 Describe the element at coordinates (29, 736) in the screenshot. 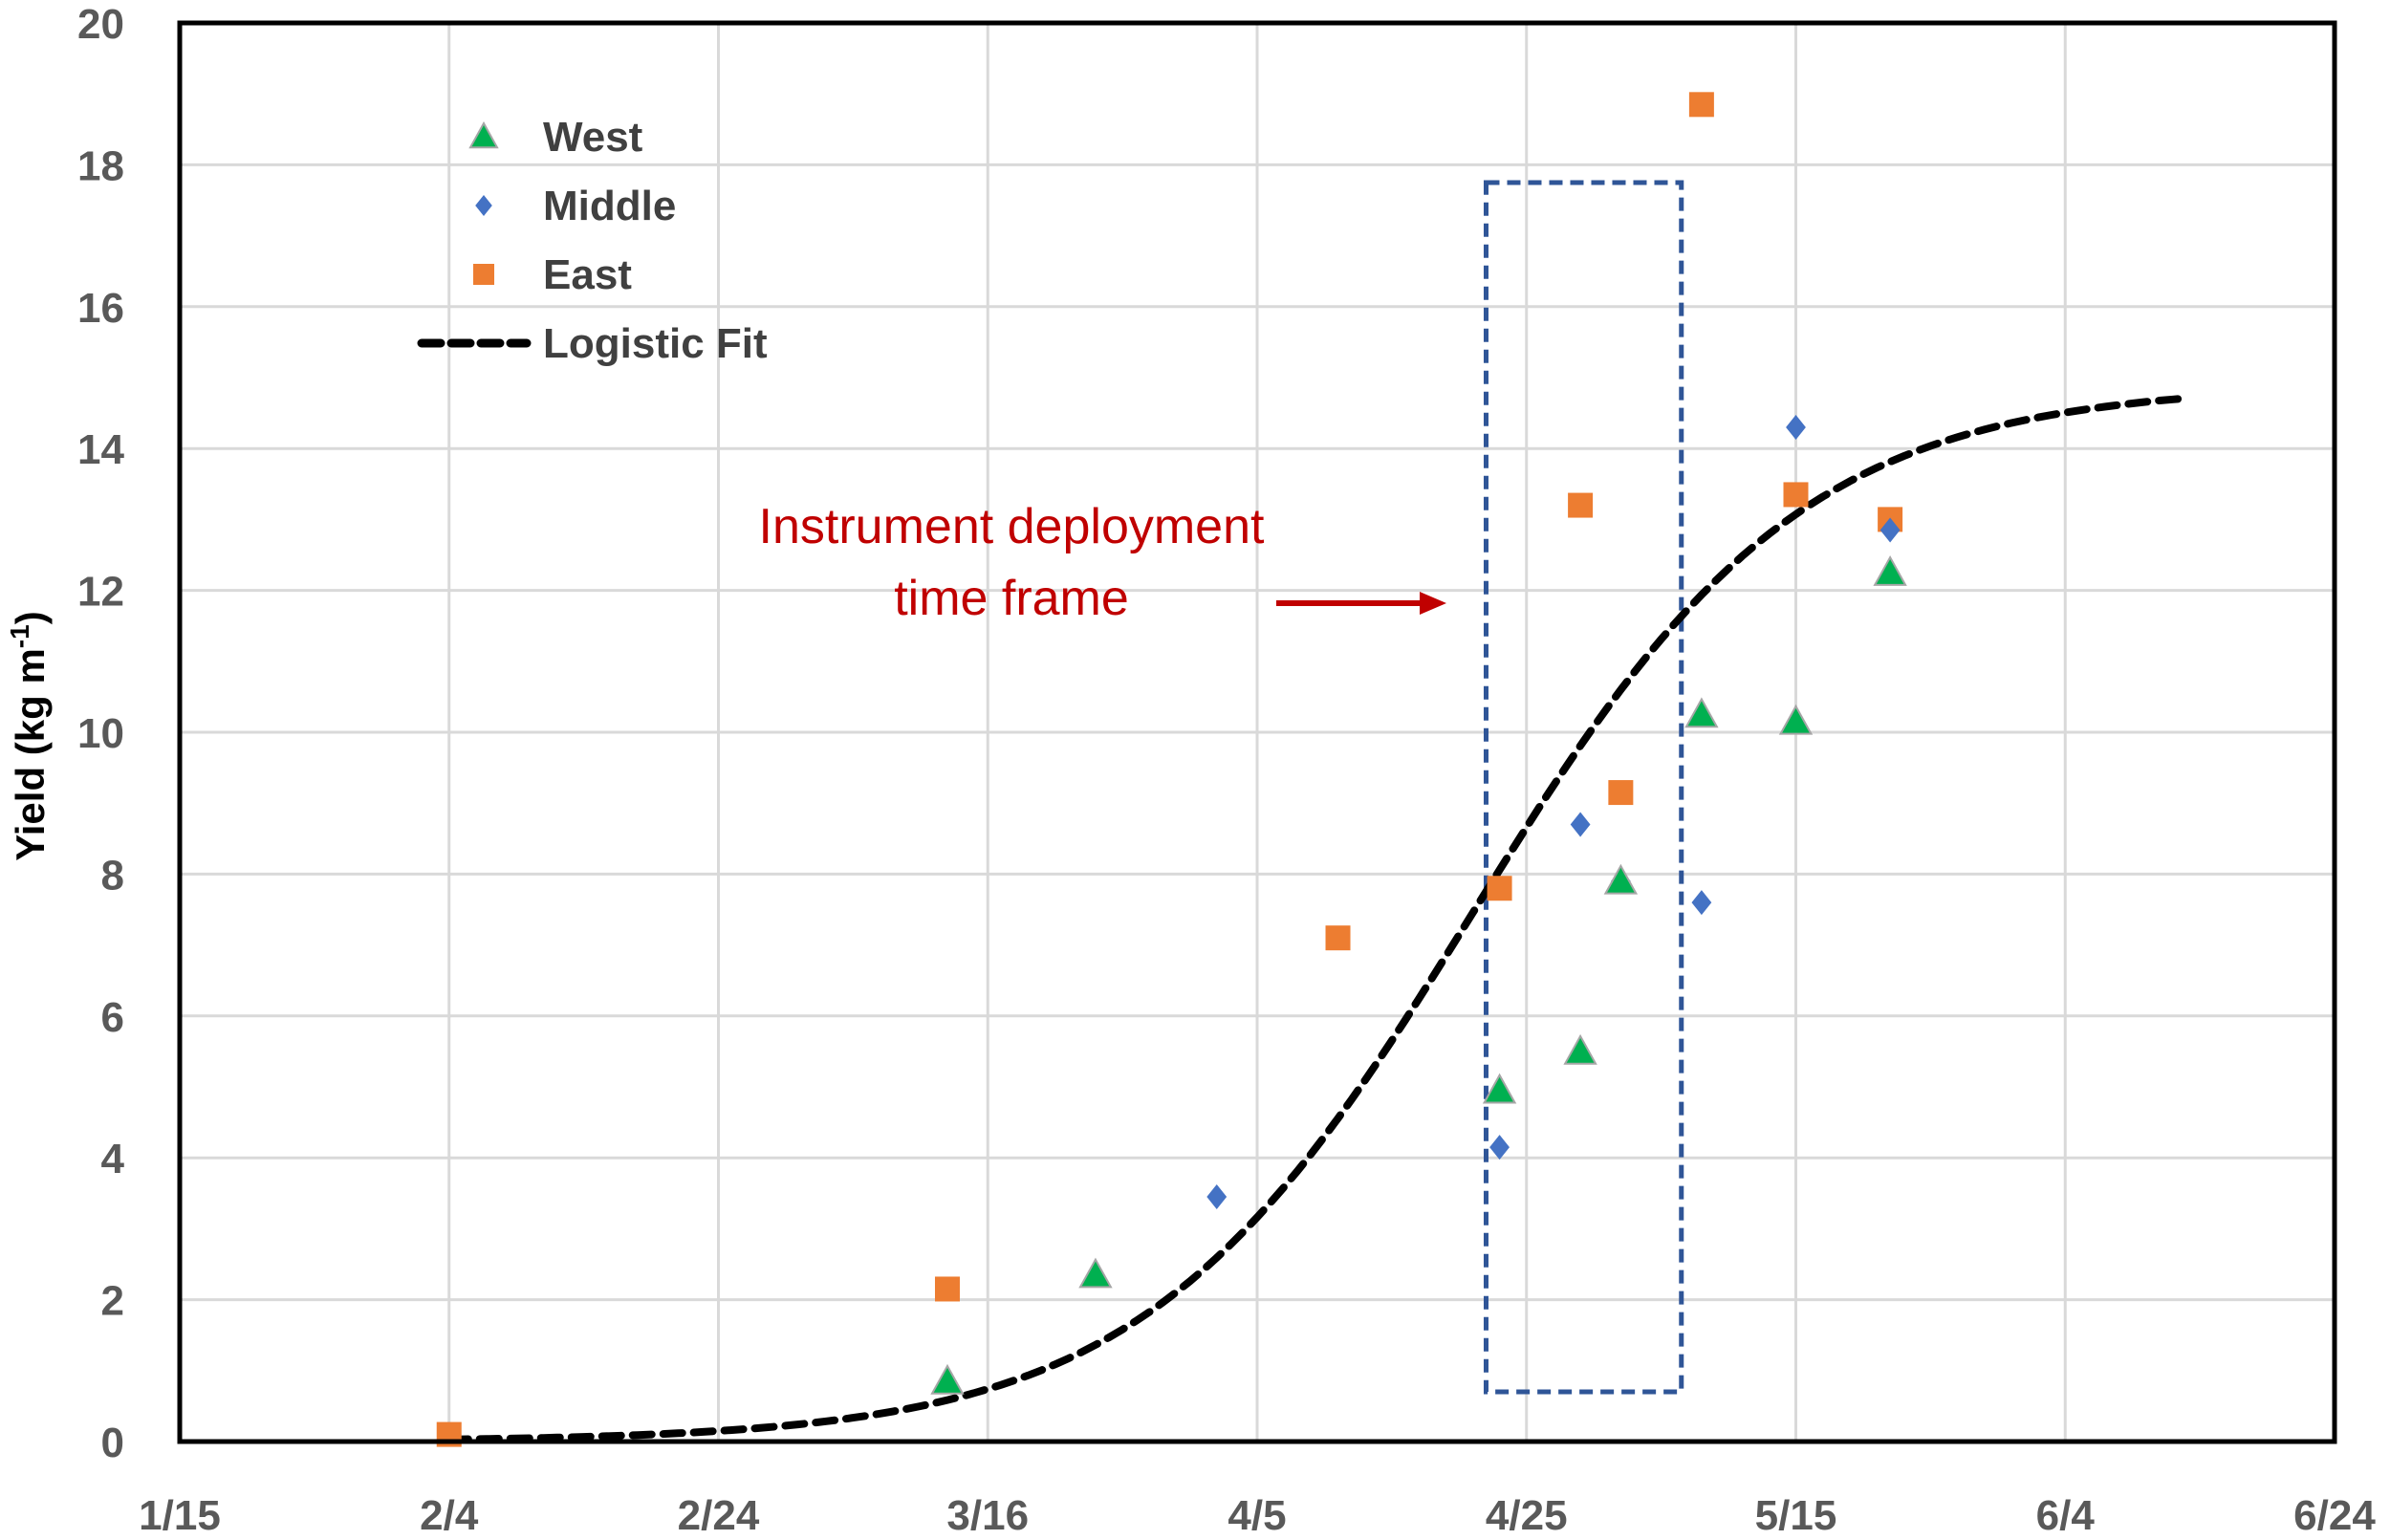

I see `y-axis-label: Yield (kg m-1)` at that location.